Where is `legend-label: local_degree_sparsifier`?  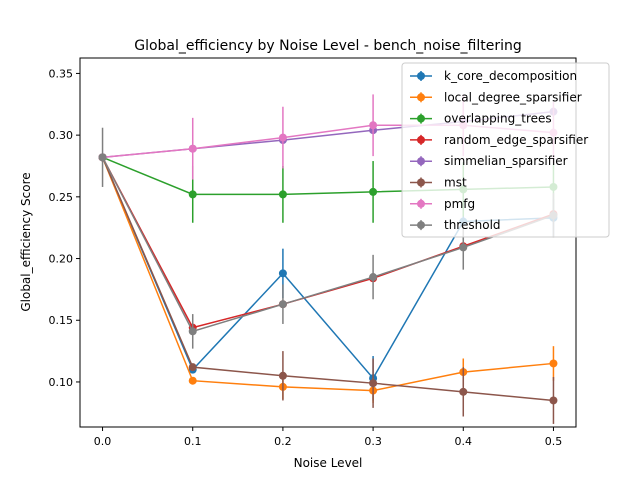 legend-label: local_degree_sparsifier is located at coordinates (513, 97).